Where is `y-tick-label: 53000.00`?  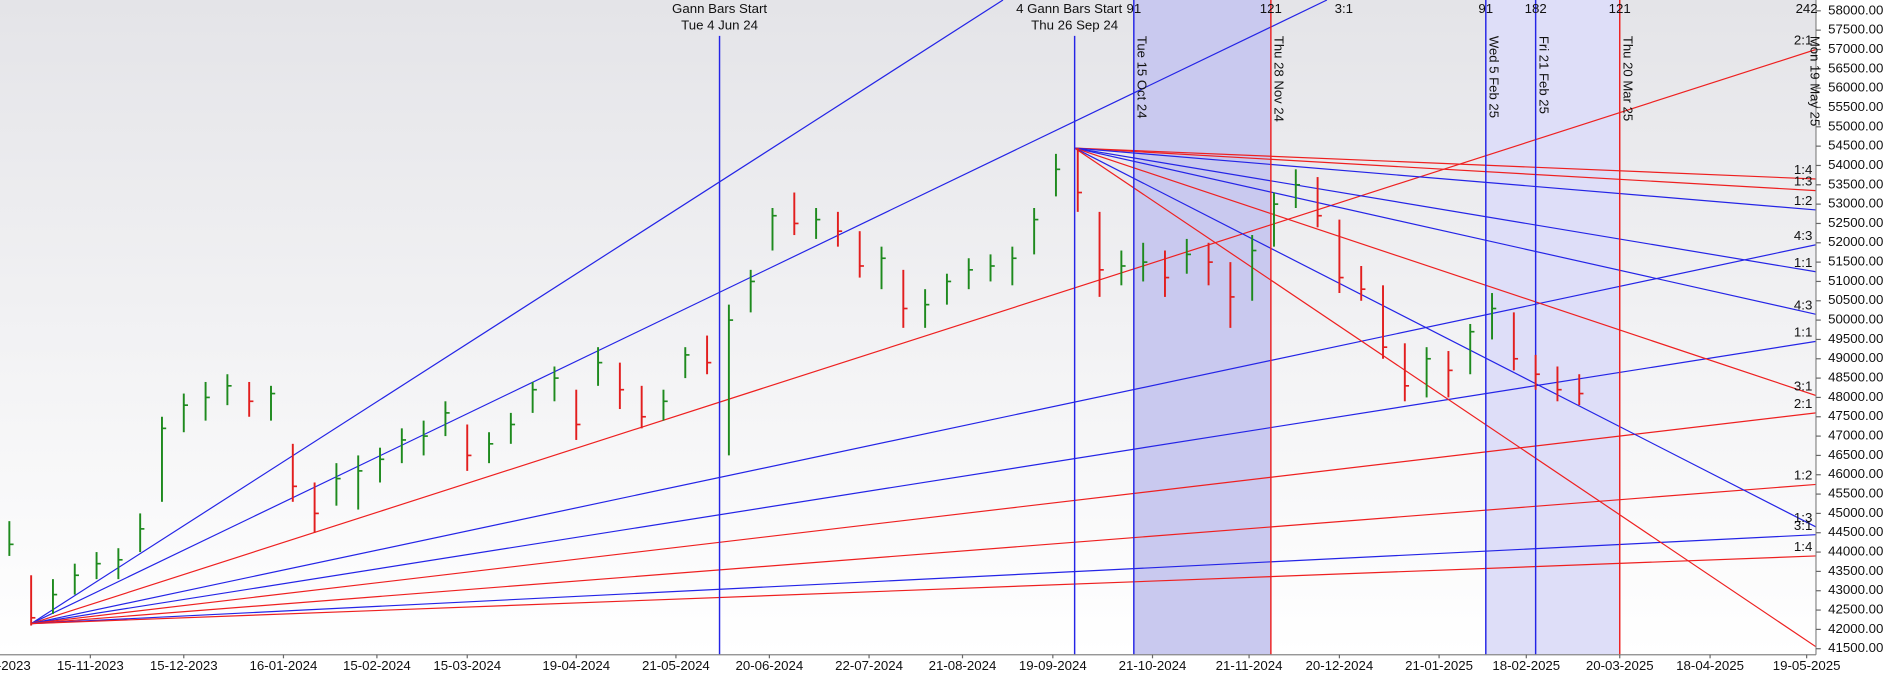
y-tick-label: 53000.00 is located at coordinates (1855, 203).